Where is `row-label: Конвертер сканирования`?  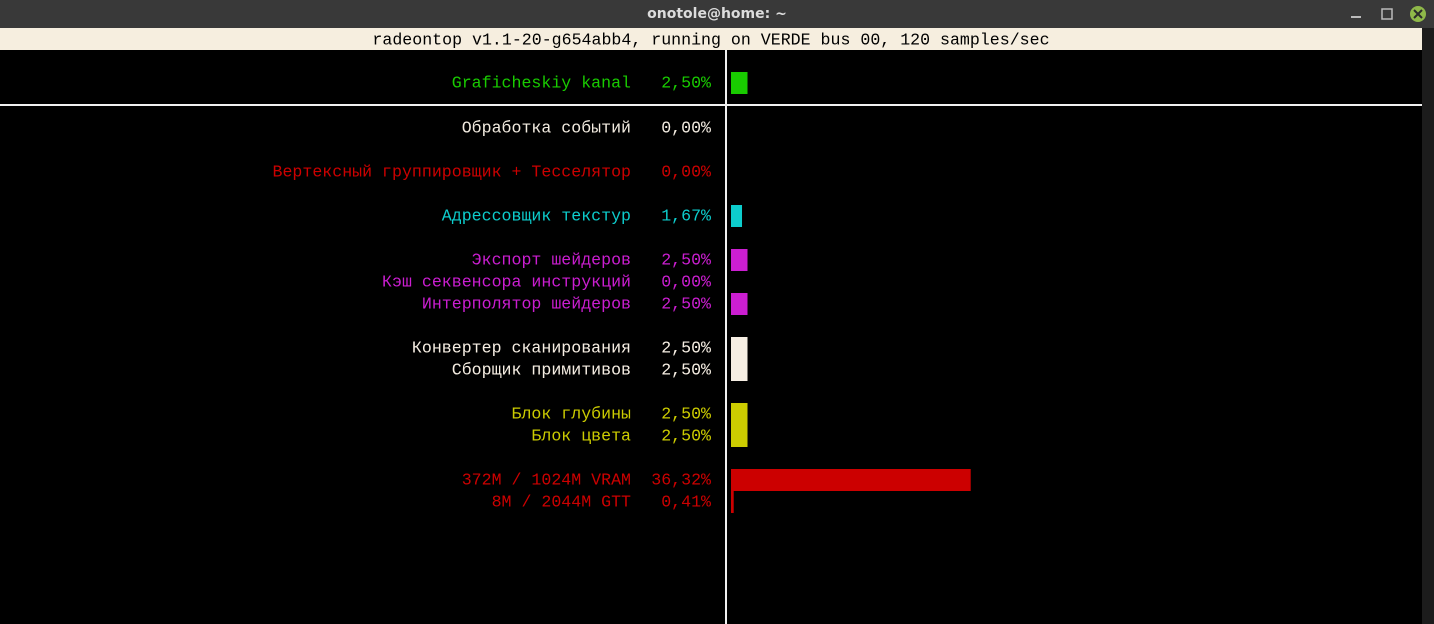 row-label: Конвертер сканирования is located at coordinates (521, 347).